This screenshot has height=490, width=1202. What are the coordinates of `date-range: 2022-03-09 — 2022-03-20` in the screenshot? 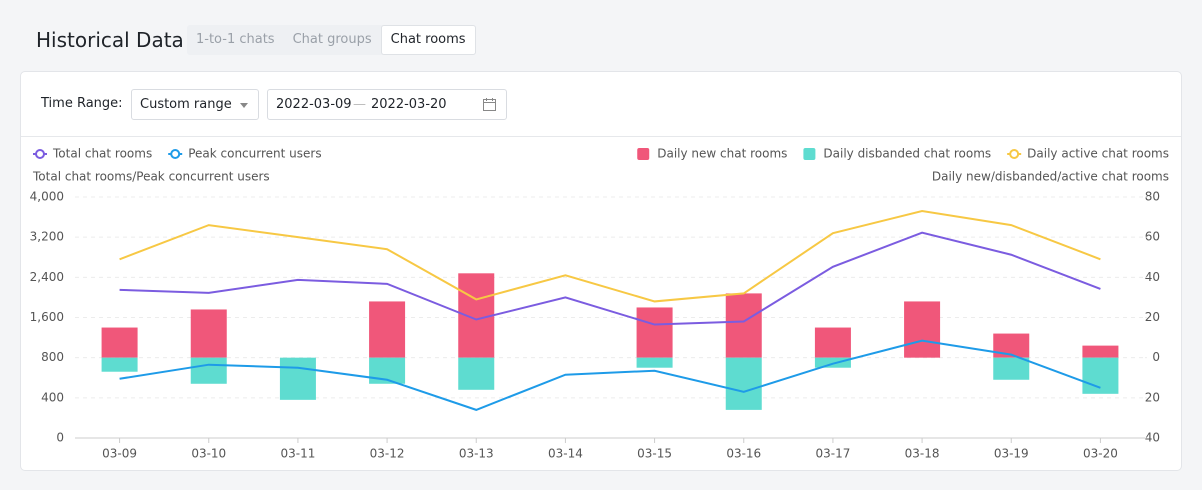 It's located at (387, 104).